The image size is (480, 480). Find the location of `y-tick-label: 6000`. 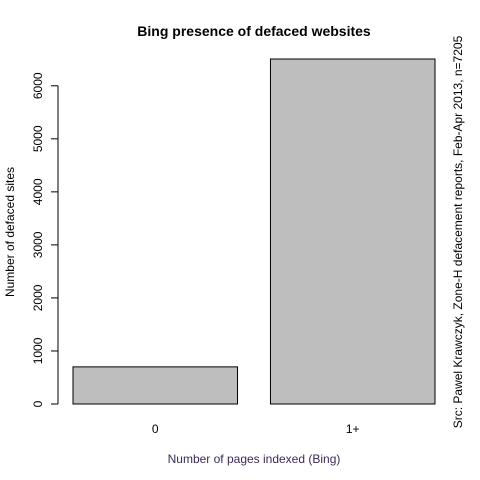

y-tick-label: 6000 is located at coordinates (38, 85).